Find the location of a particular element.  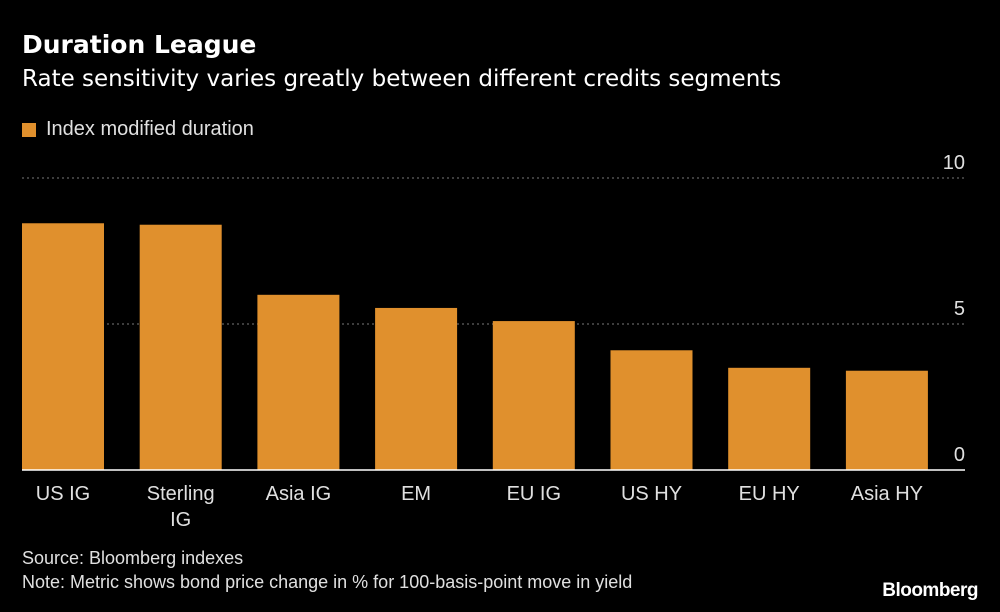

x-tick-label: Sterling IG is located at coordinates (181, 507).